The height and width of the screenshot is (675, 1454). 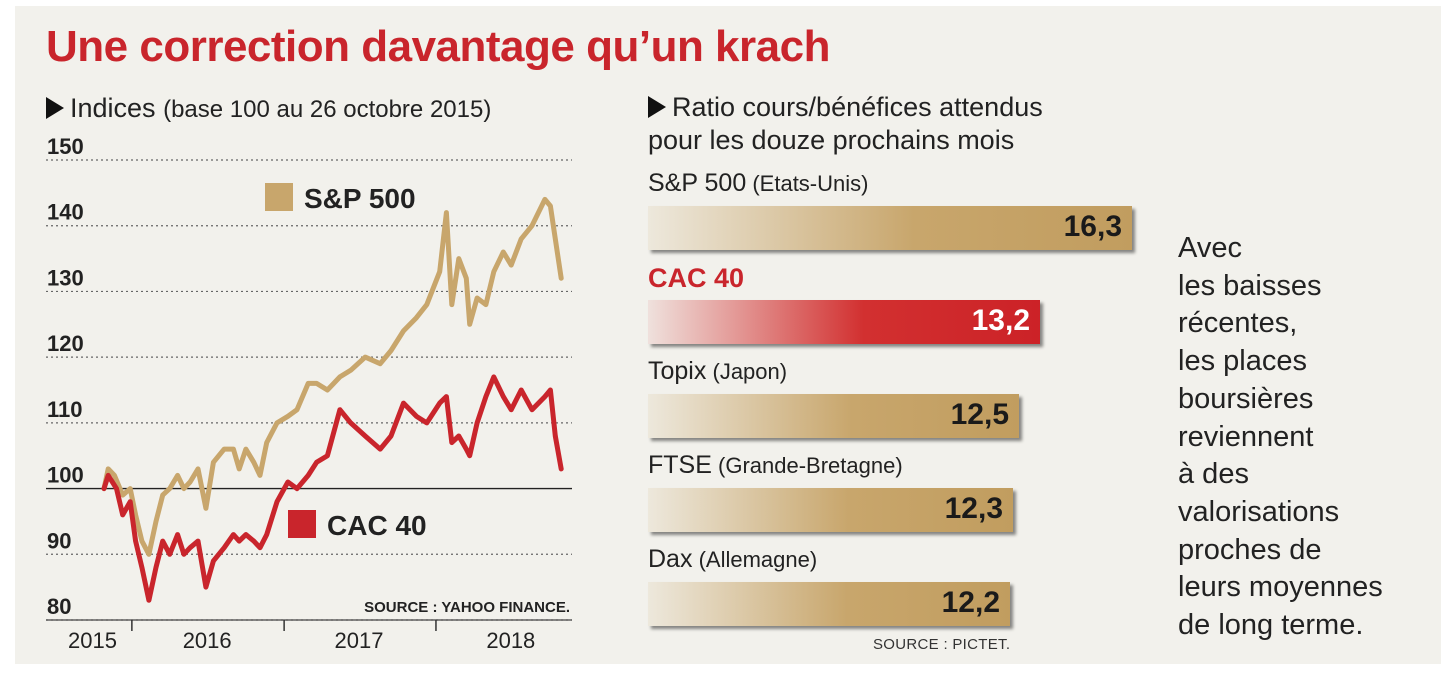 I want to click on y-tick-label: 140, so click(x=65, y=212).